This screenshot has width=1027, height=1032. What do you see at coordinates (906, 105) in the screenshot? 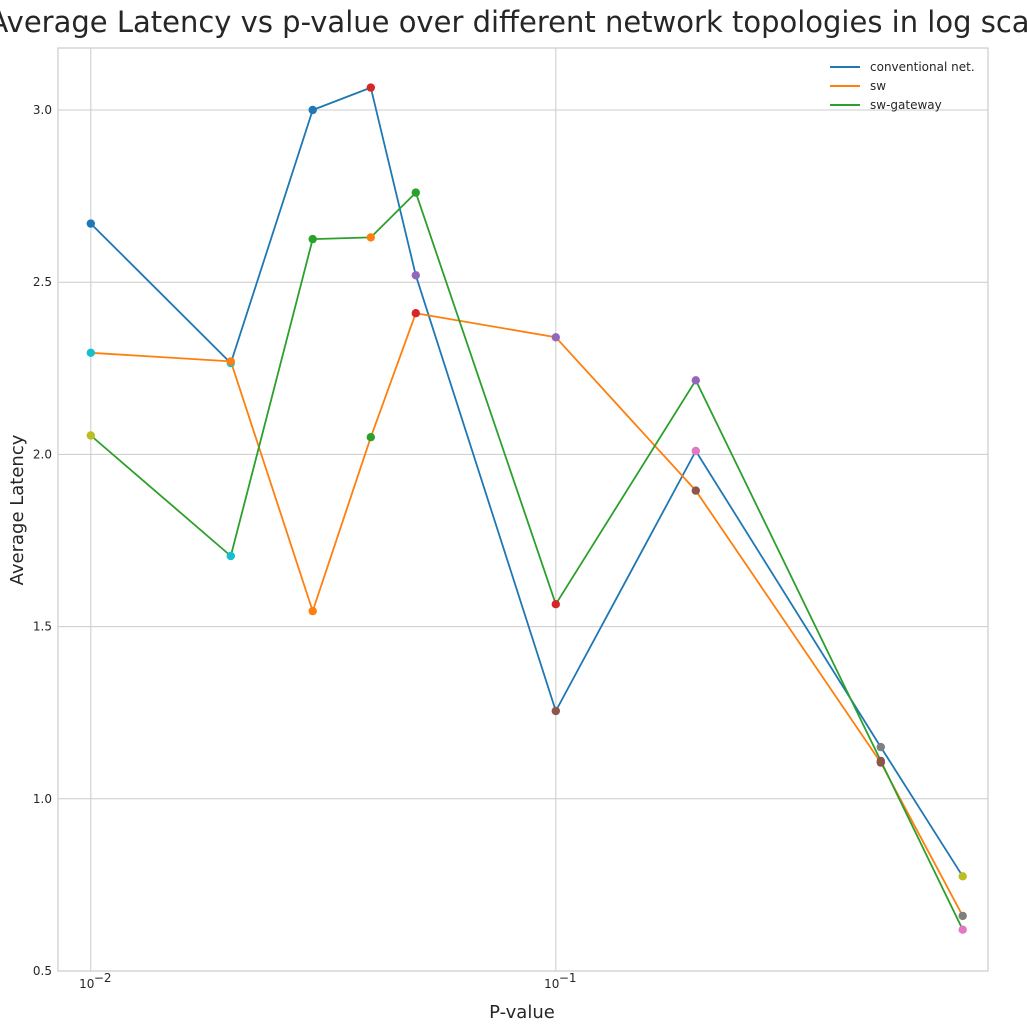
I see `legend-label-sw-gateway: sw-gateway` at bounding box center [906, 105].